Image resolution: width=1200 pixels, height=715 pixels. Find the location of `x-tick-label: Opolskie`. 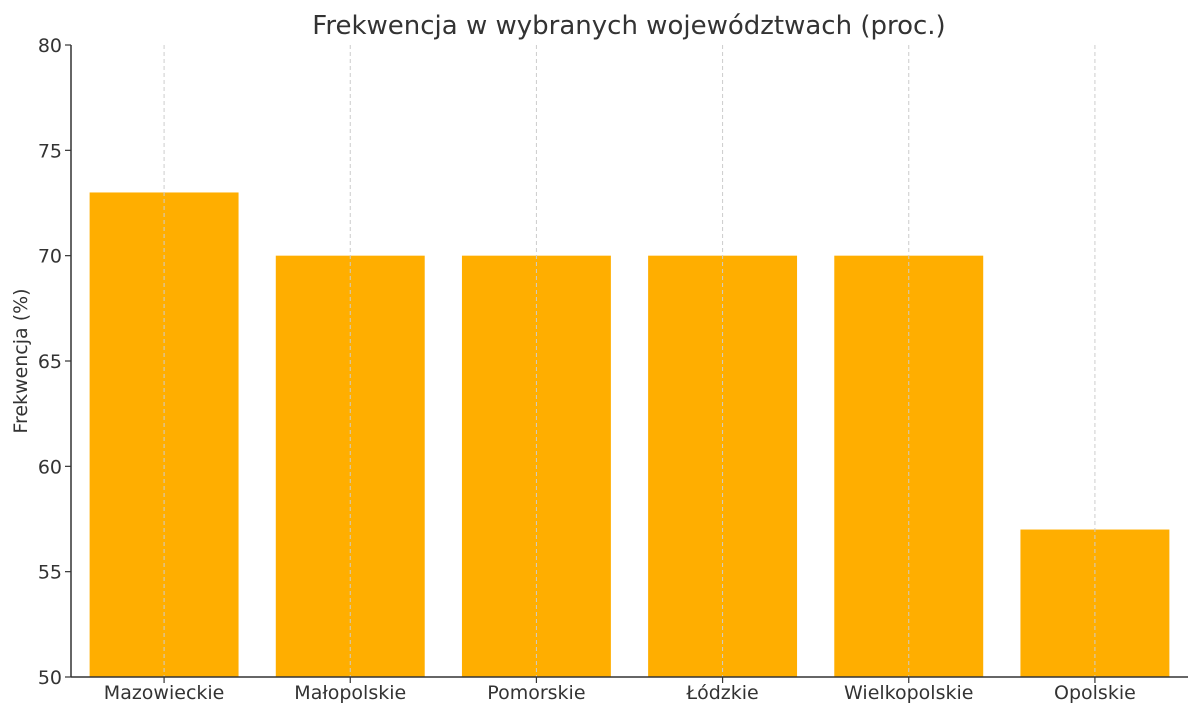

x-tick-label: Opolskie is located at coordinates (1095, 693).